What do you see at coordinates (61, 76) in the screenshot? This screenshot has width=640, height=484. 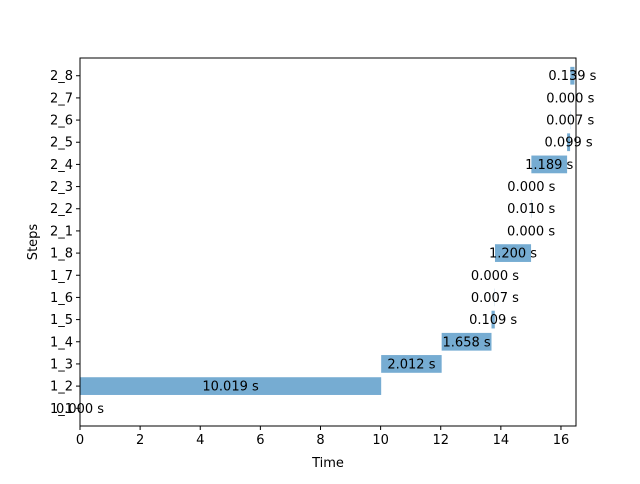 I see `y-tick-label-2_8: 2_8` at bounding box center [61, 76].